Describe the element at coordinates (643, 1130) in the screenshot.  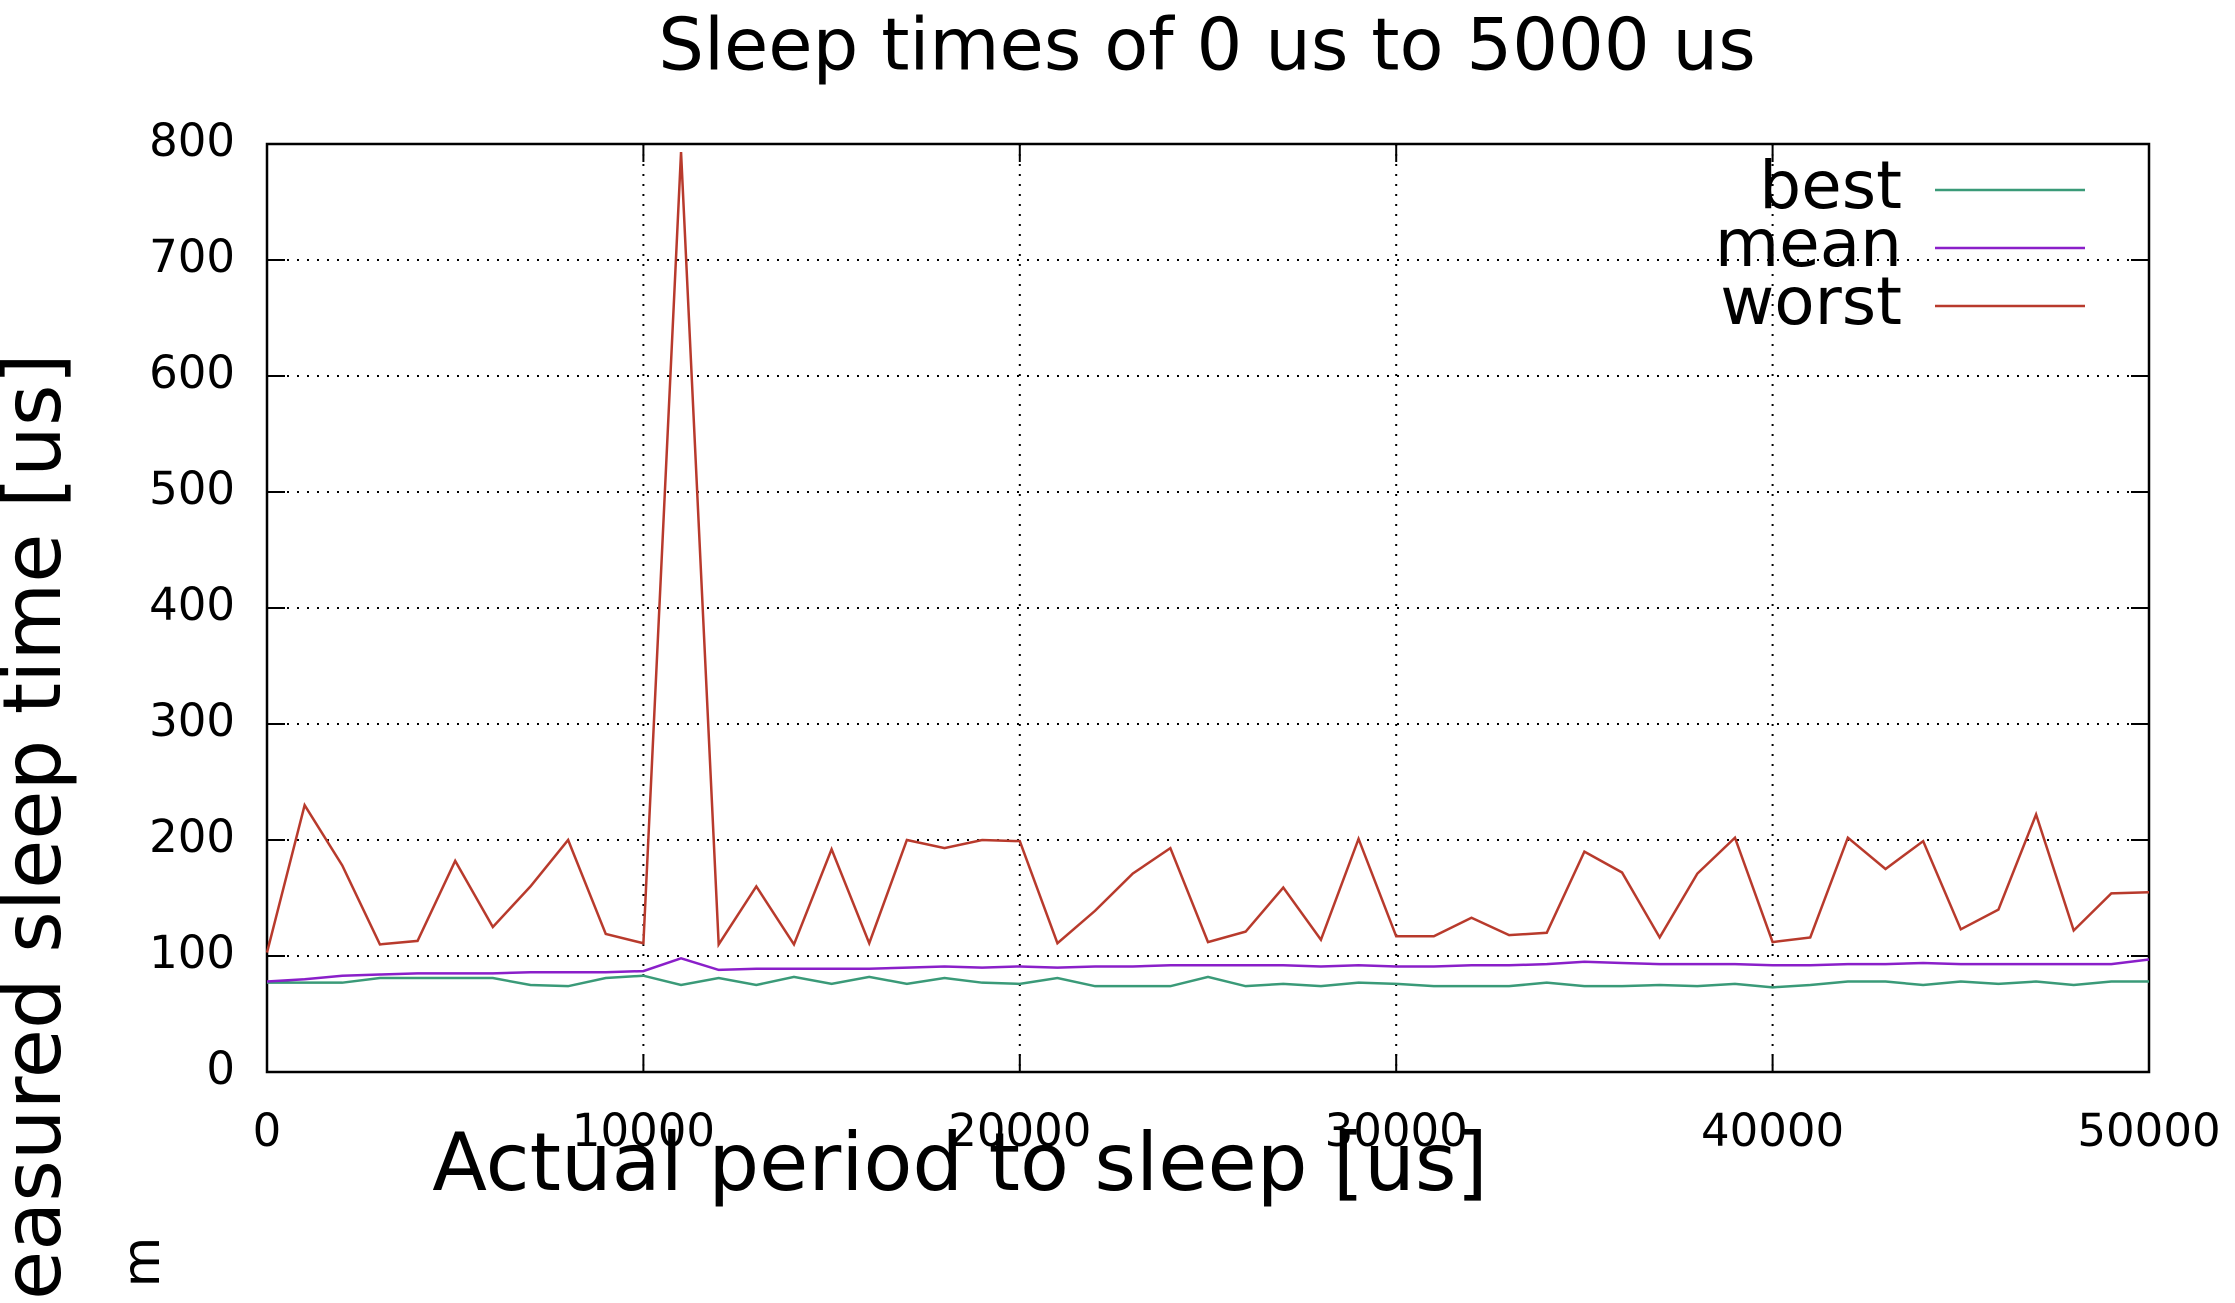
I see `x-tick-label: 10000` at that location.